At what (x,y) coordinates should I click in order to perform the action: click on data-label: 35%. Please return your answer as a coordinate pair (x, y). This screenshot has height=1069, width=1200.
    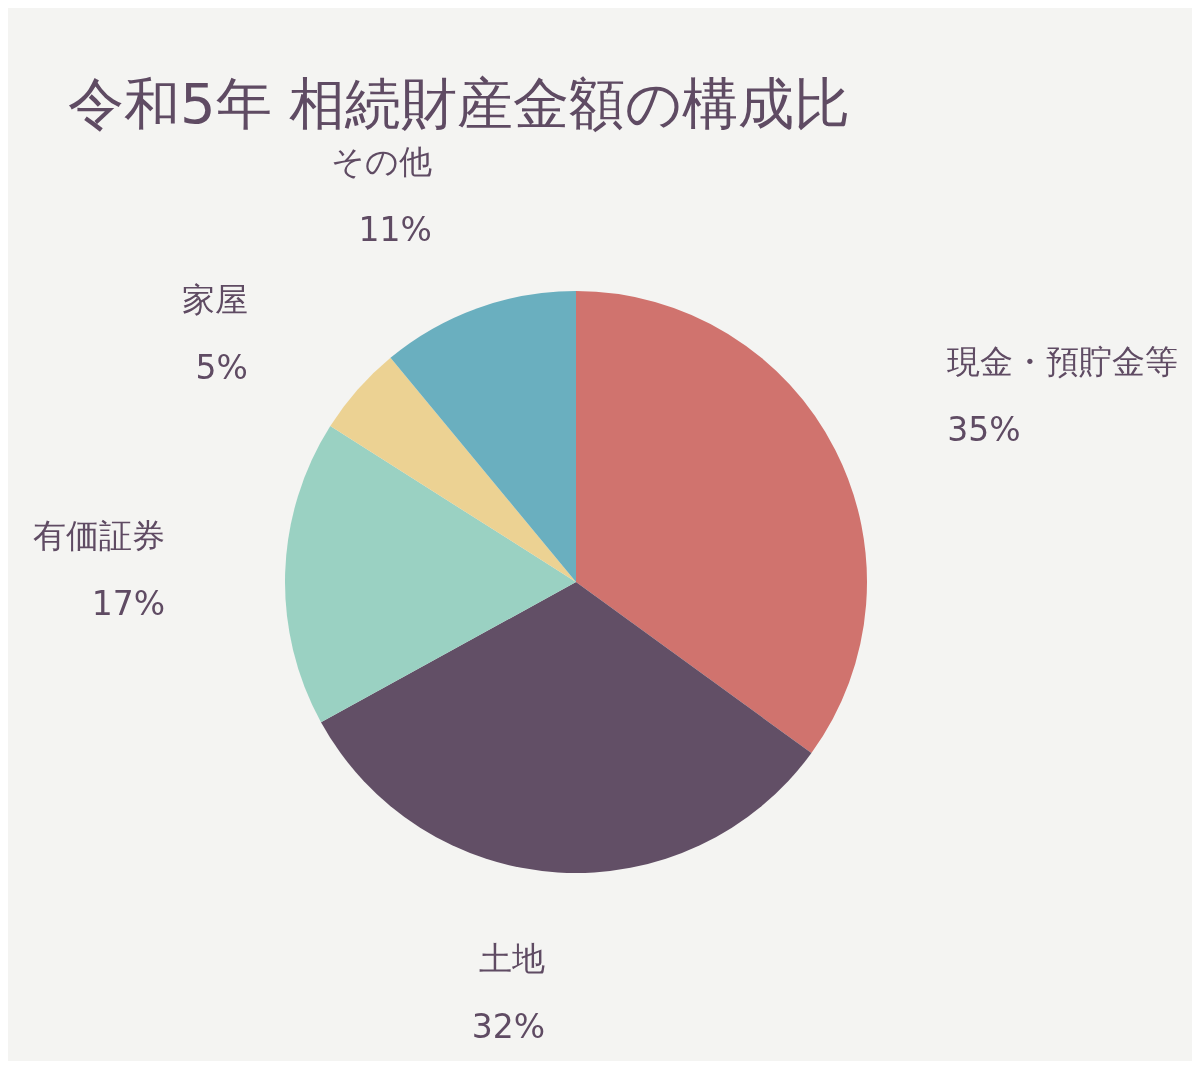
    Looking at the image, I should click on (984, 429).